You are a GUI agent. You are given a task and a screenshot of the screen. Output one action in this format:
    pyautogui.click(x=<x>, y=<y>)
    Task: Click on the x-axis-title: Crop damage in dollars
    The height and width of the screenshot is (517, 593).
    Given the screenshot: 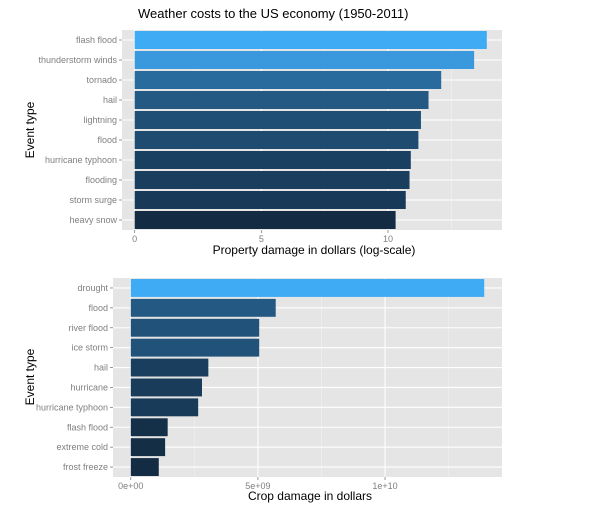 What is the action you would take?
    pyautogui.click(x=310, y=496)
    